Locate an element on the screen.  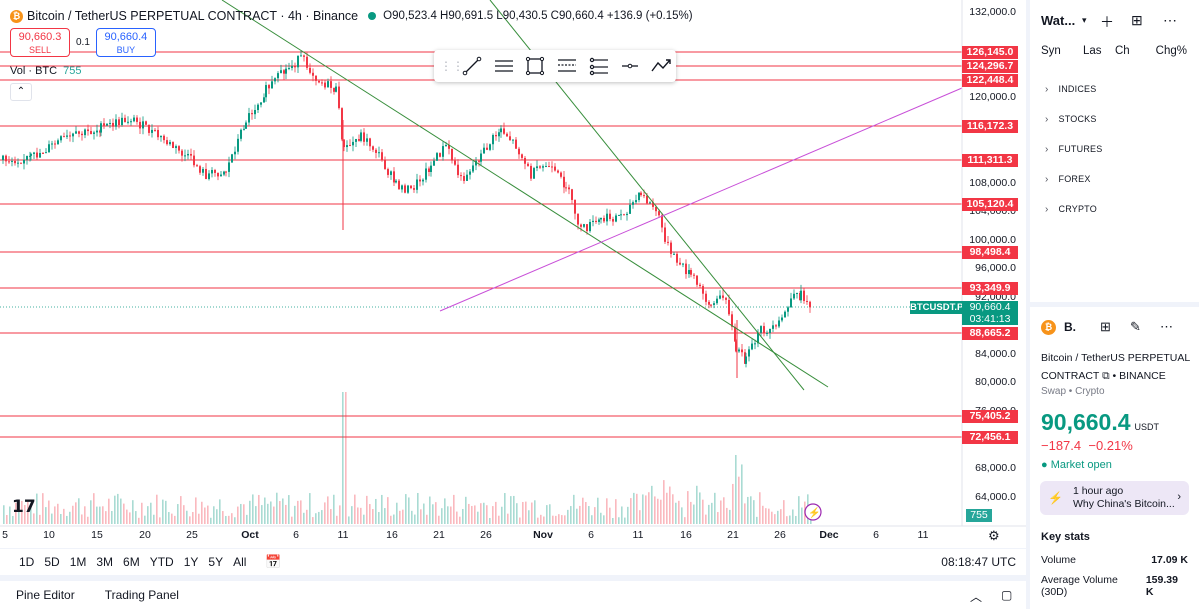
time-axis: 5 10 15 20 25 Oct 6 11 16 21 26 Nov 6 11 16 21 26 Dec 6 11 is located at coordinates (513, 536).